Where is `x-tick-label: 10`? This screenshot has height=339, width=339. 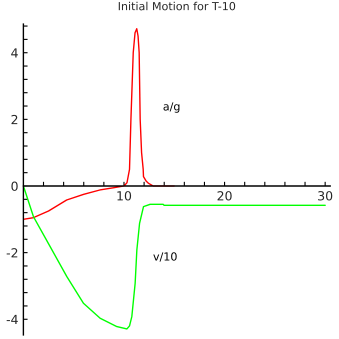 x-tick-label: 10 is located at coordinates (124, 196).